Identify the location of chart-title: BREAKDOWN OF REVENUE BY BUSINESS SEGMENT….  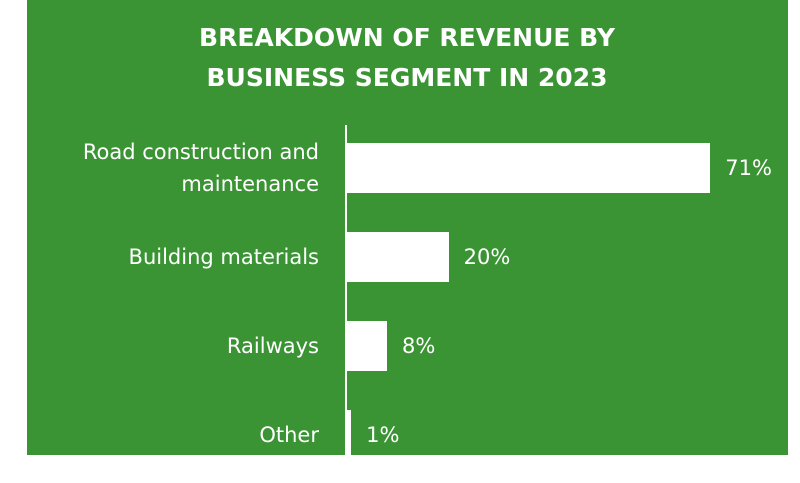
(407, 57).